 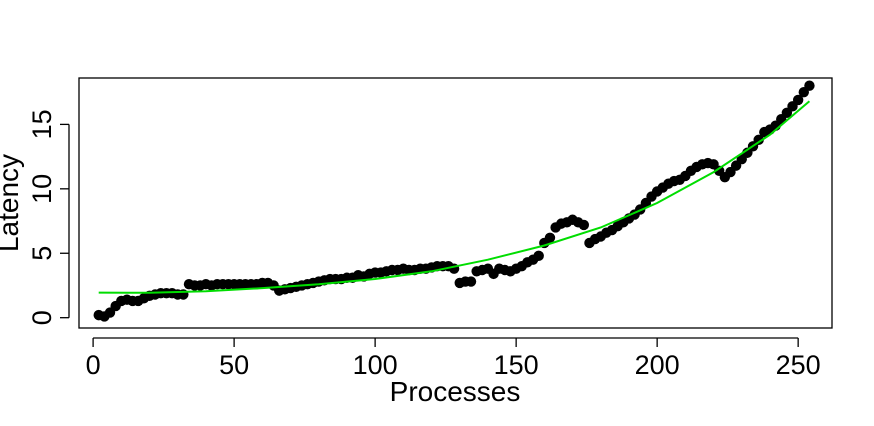 What do you see at coordinates (12, 203) in the screenshot?
I see `y-axis-title: Latency` at bounding box center [12, 203].